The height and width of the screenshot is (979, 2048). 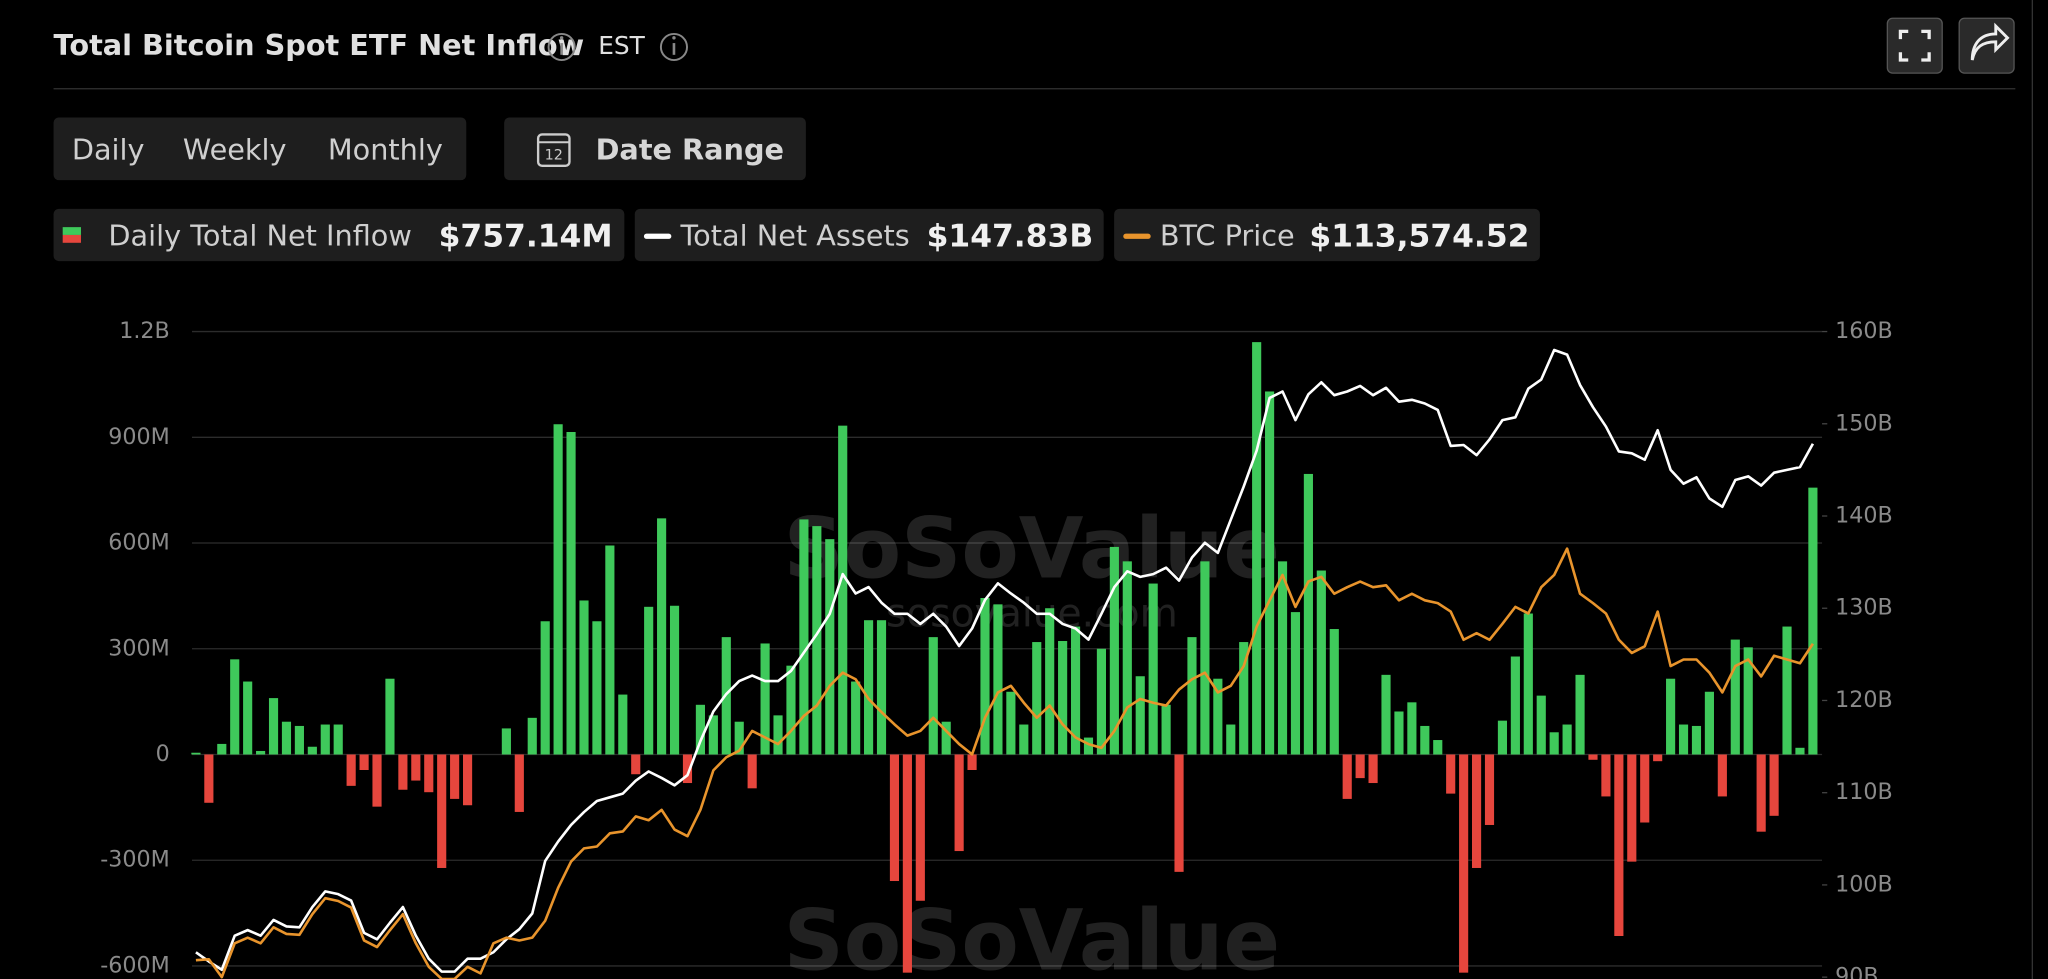 I want to click on tab: Weekly, so click(x=235, y=149).